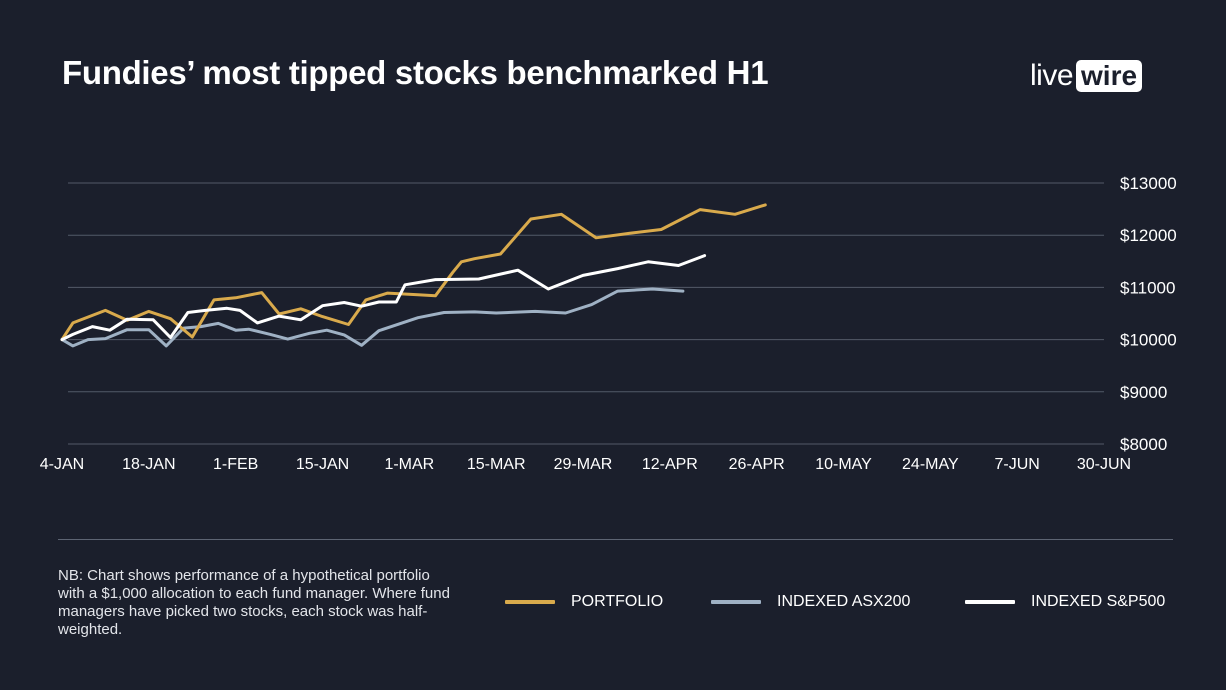 This screenshot has height=690, width=1226. What do you see at coordinates (496, 464) in the screenshot?
I see `x-tick-label: 15-MAR` at bounding box center [496, 464].